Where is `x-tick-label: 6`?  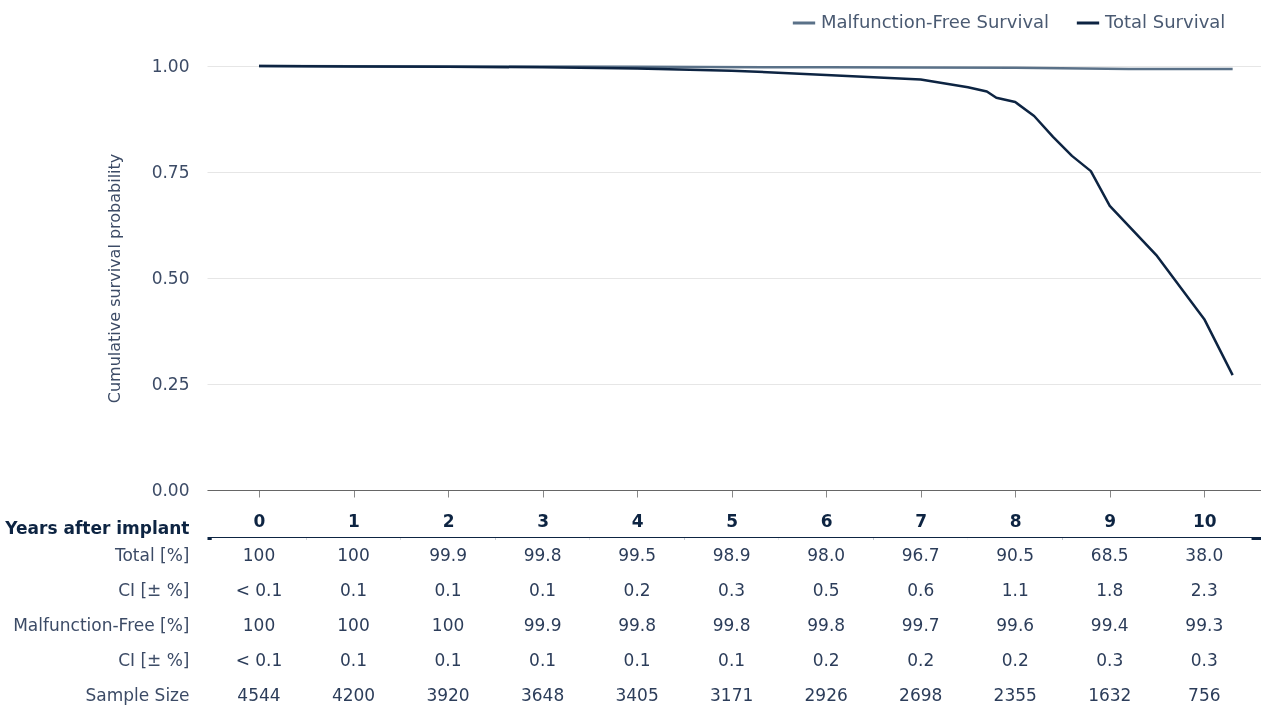 x-tick-label: 6 is located at coordinates (826, 520).